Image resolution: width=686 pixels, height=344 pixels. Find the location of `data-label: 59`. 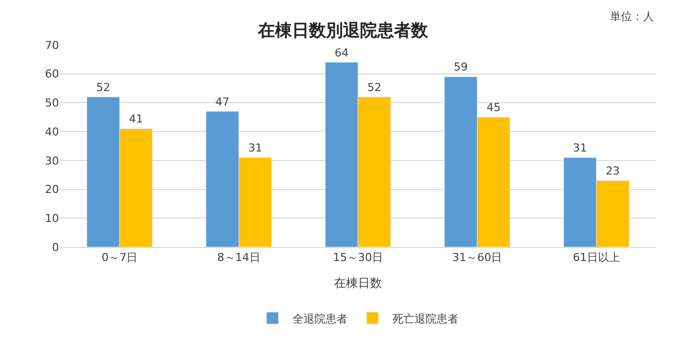

data-label: 59 is located at coordinates (461, 67).